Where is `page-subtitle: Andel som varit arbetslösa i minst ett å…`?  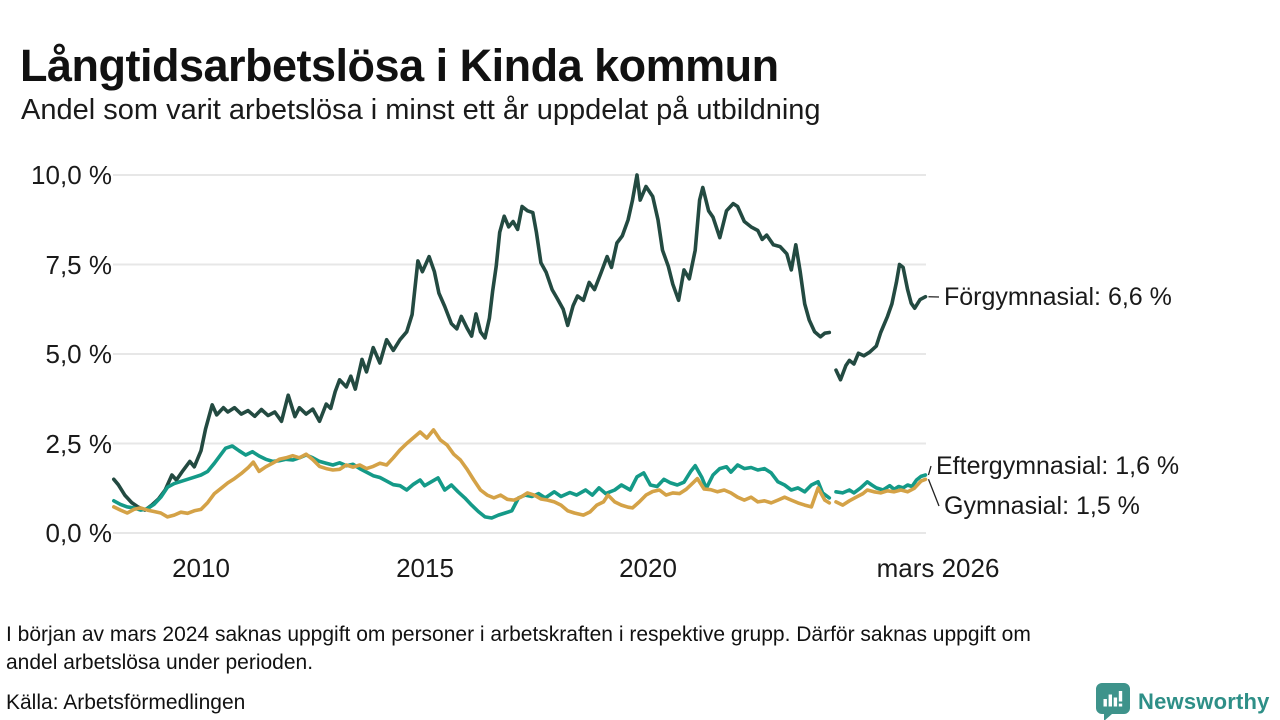
page-subtitle: Andel som varit arbetslösa i minst ett å… is located at coordinates (421, 110).